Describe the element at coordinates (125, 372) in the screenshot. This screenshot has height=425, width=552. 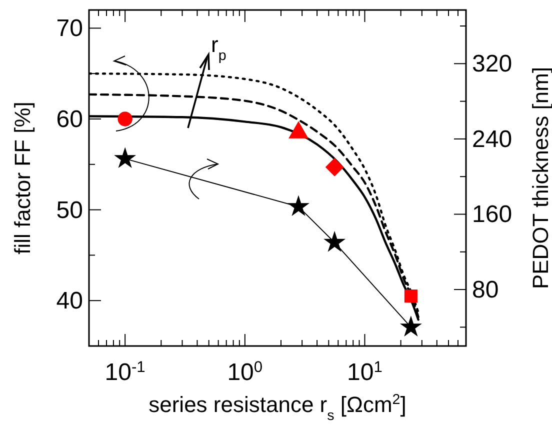
I see `x-tick-label: 10$^{-1}$` at that location.